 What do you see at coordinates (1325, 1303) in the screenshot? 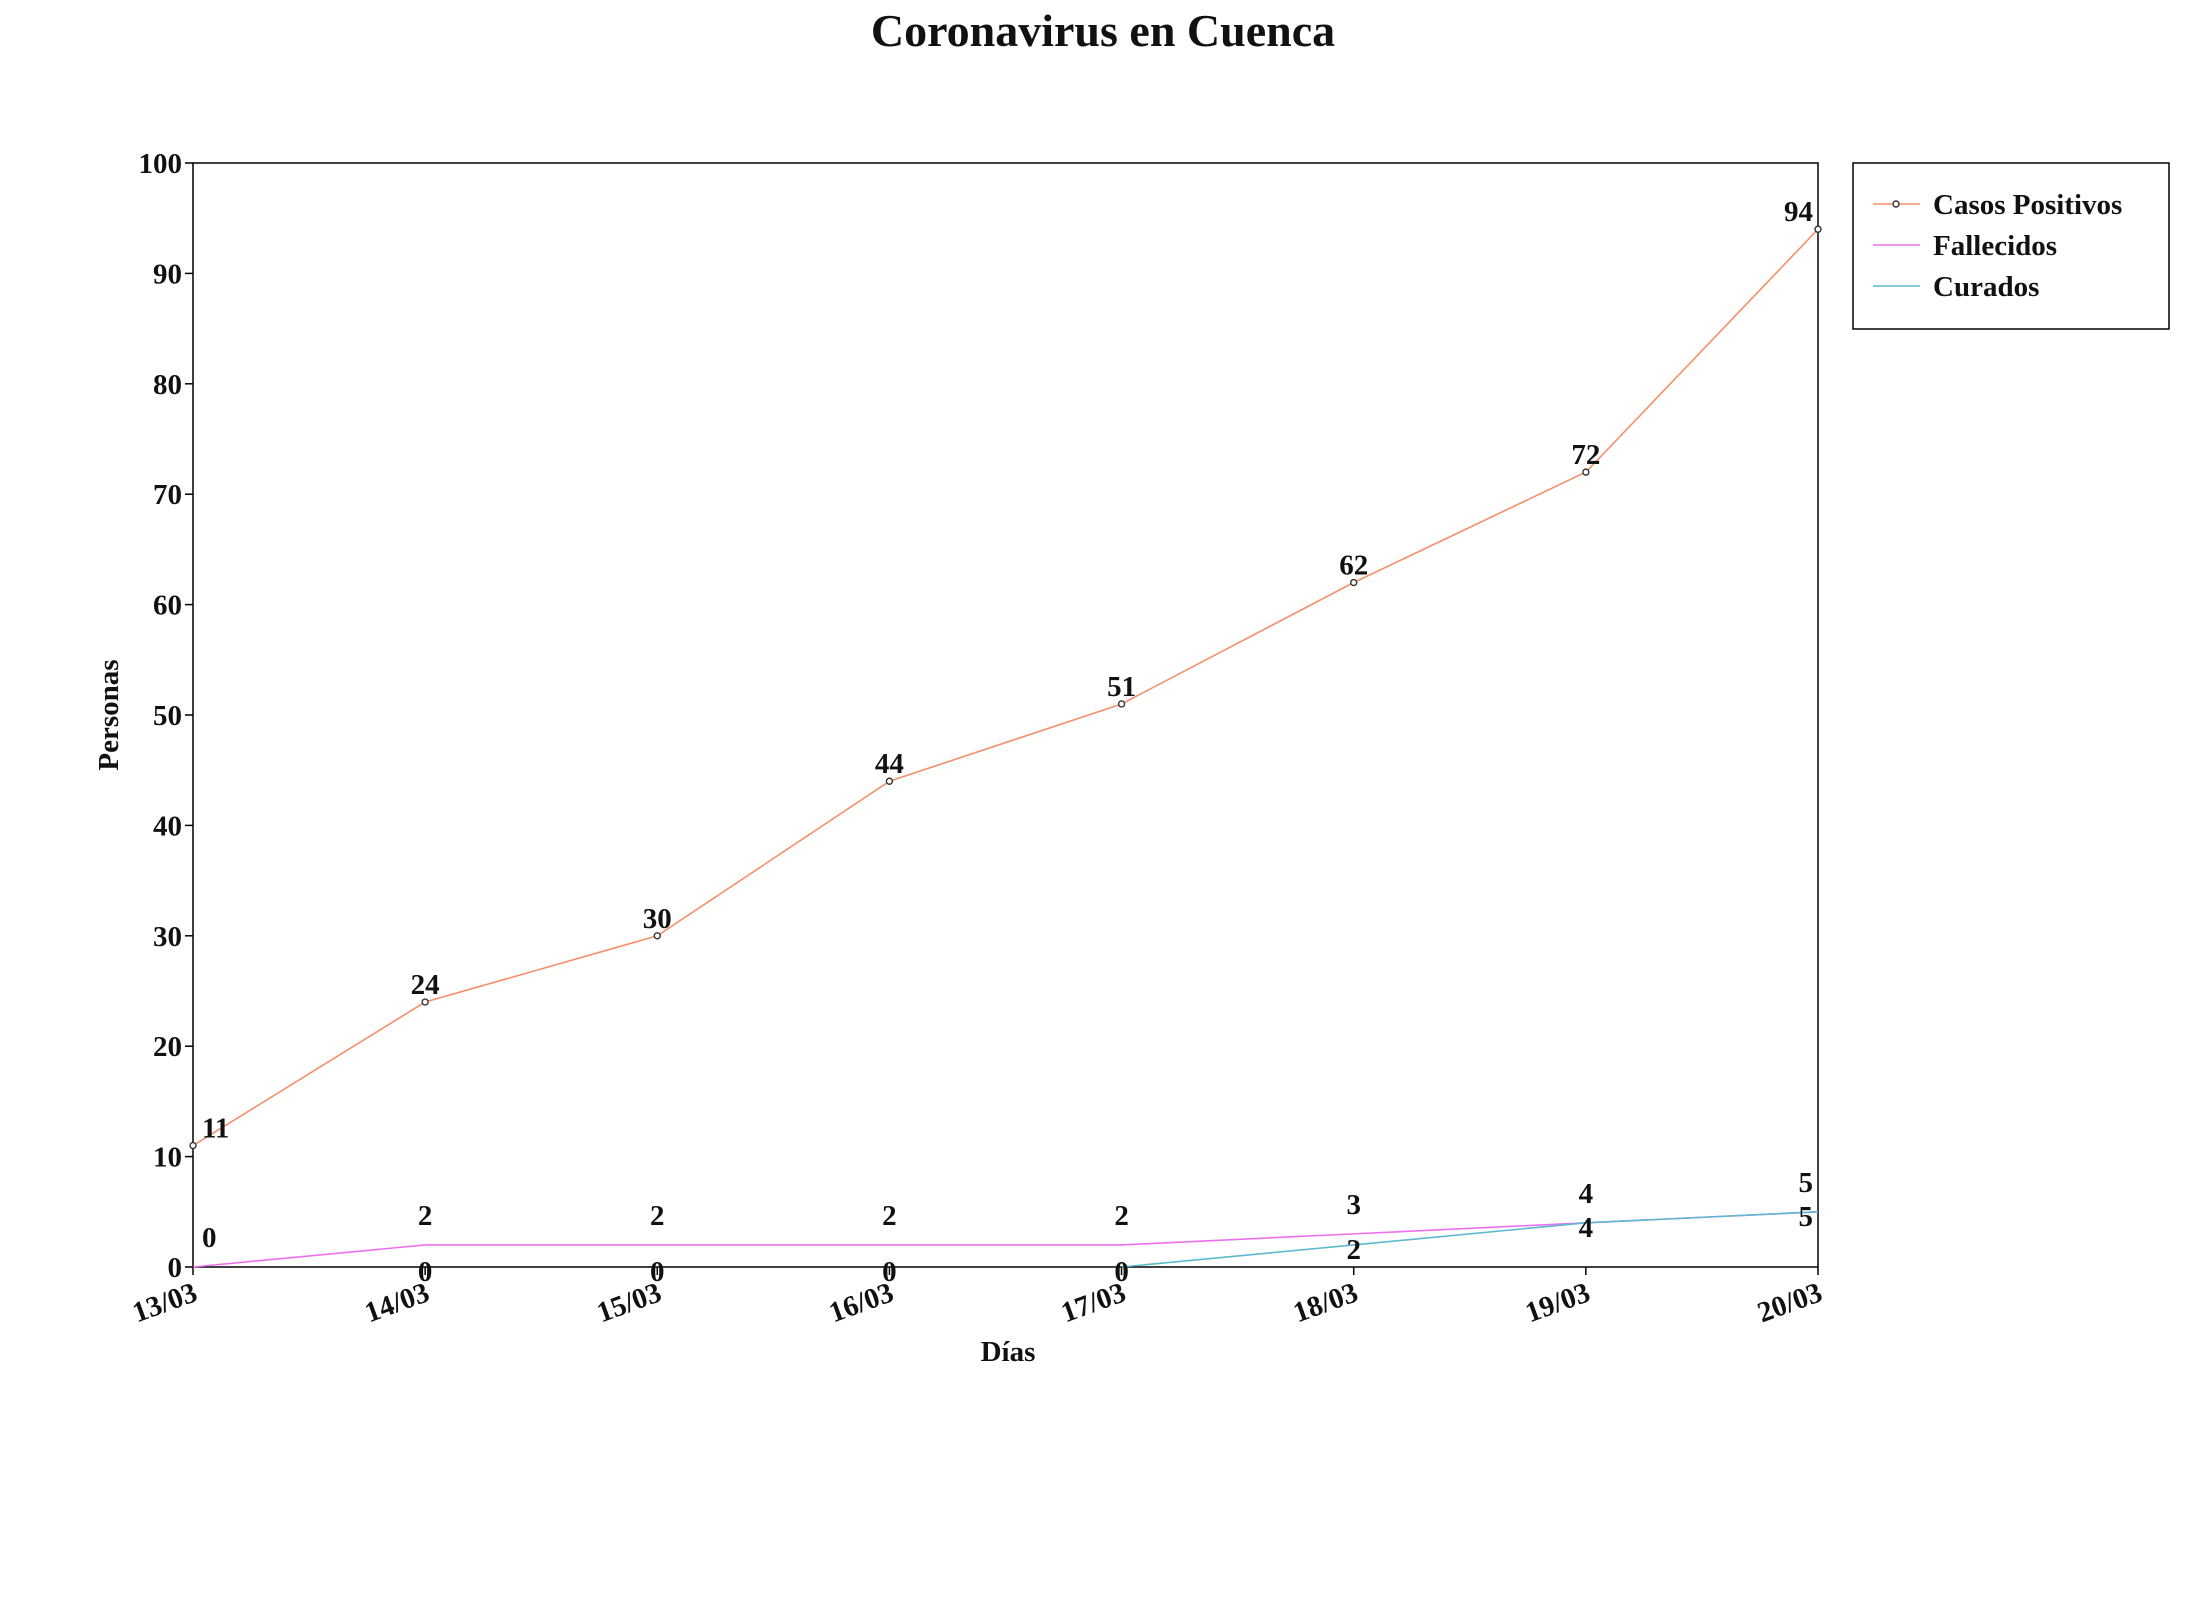
I see `x-tick-label: 18/03` at bounding box center [1325, 1303].